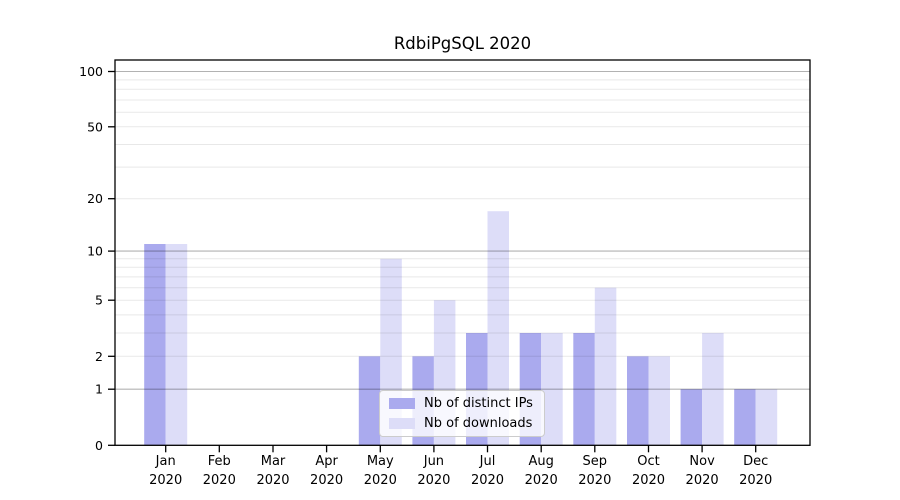 The image size is (900, 500). What do you see at coordinates (273, 461) in the screenshot?
I see `x-label-month-mar: Mar` at bounding box center [273, 461].